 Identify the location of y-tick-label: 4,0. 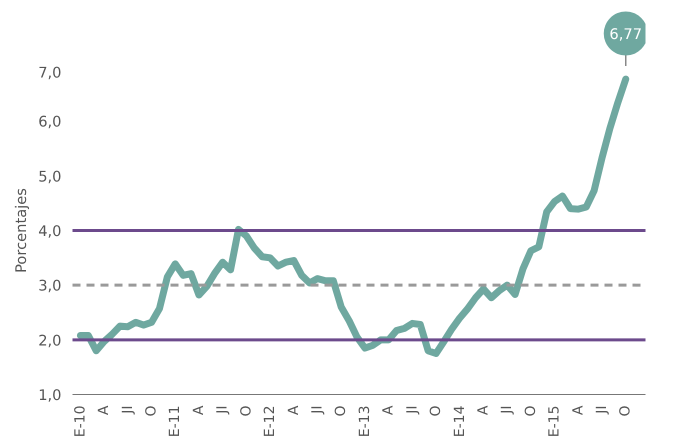
(50, 231).